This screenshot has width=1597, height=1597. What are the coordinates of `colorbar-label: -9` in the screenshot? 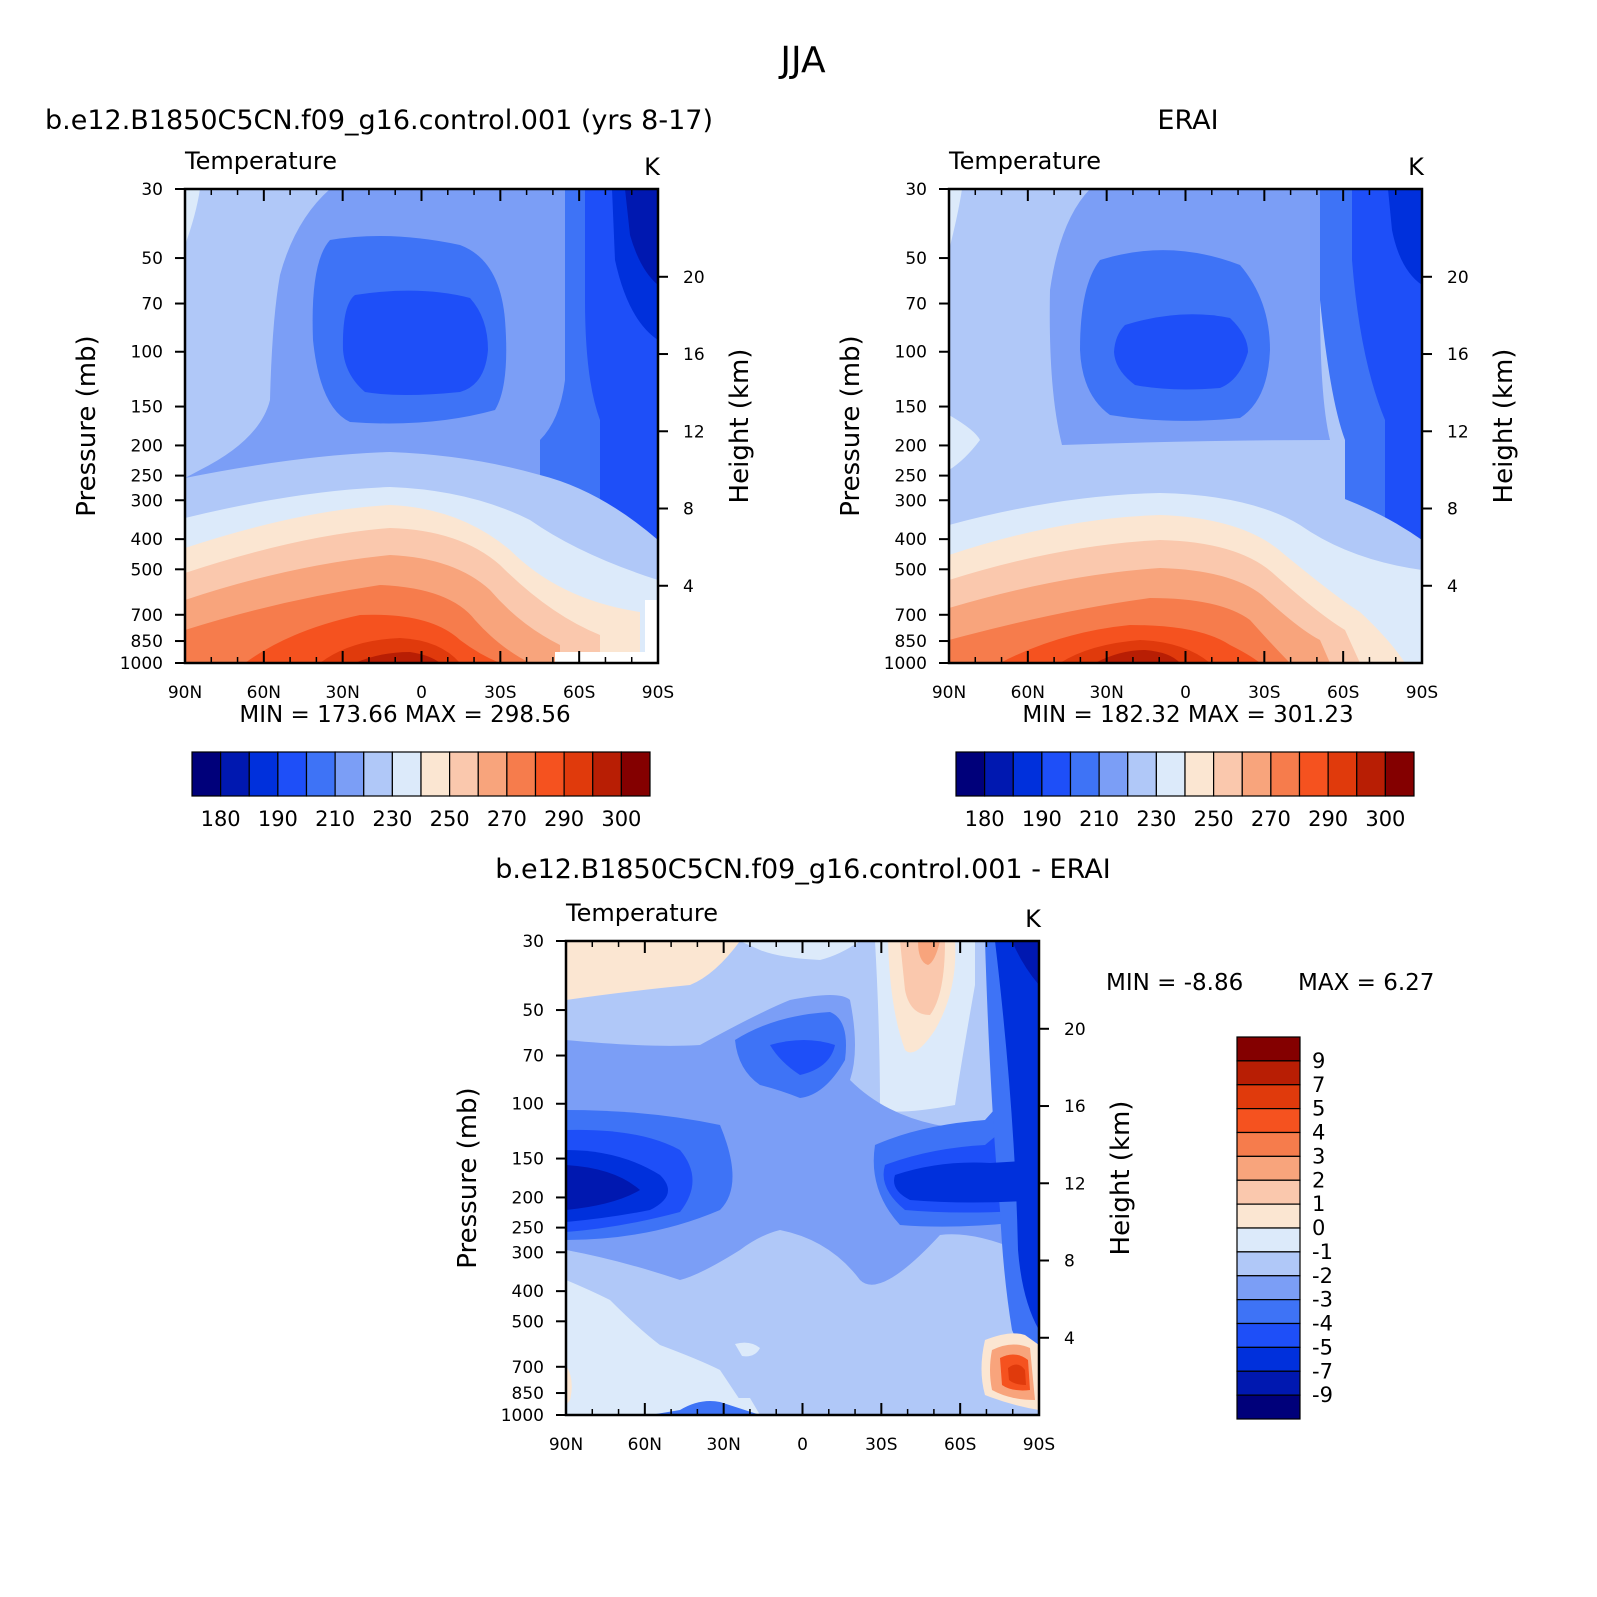 It's located at (1322, 1395).